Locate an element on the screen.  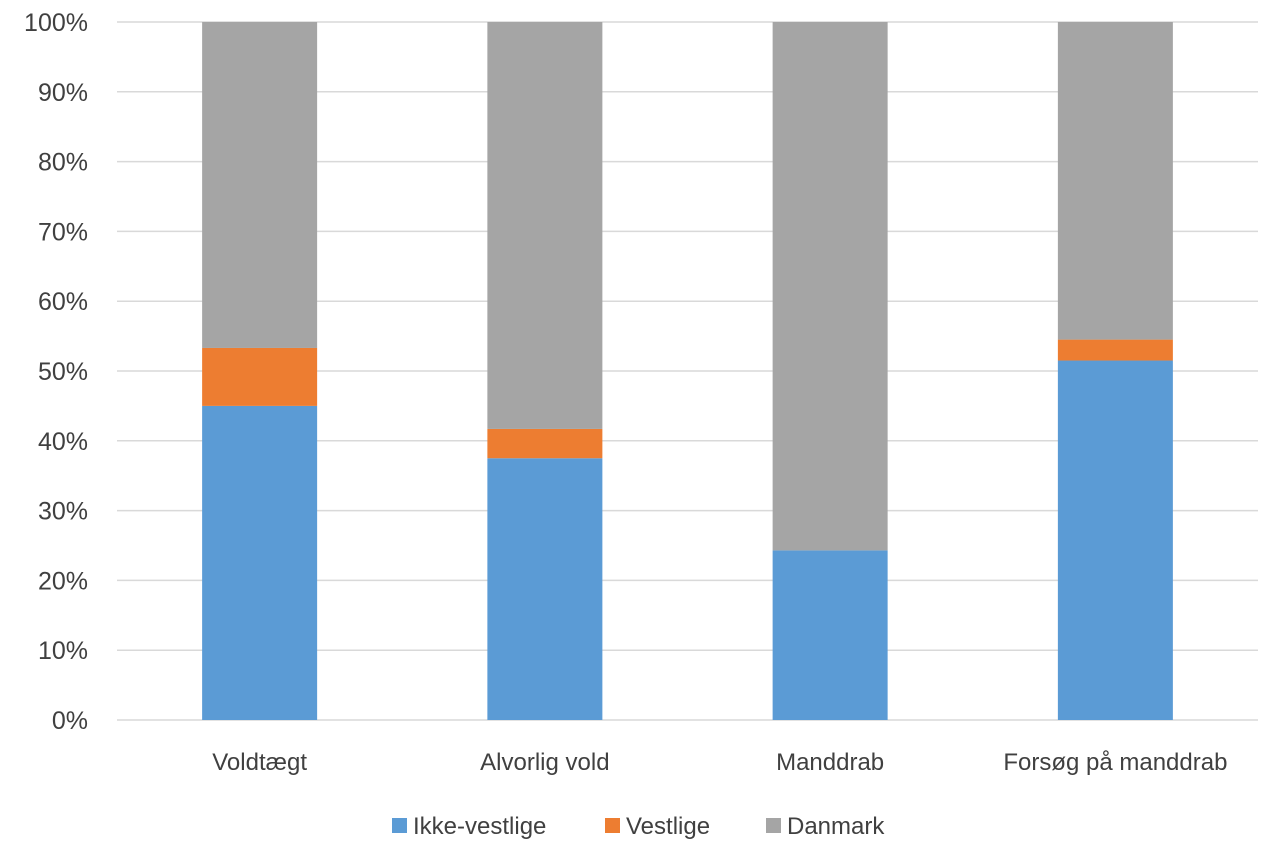
y-tick-label: 70% is located at coordinates (63, 232).